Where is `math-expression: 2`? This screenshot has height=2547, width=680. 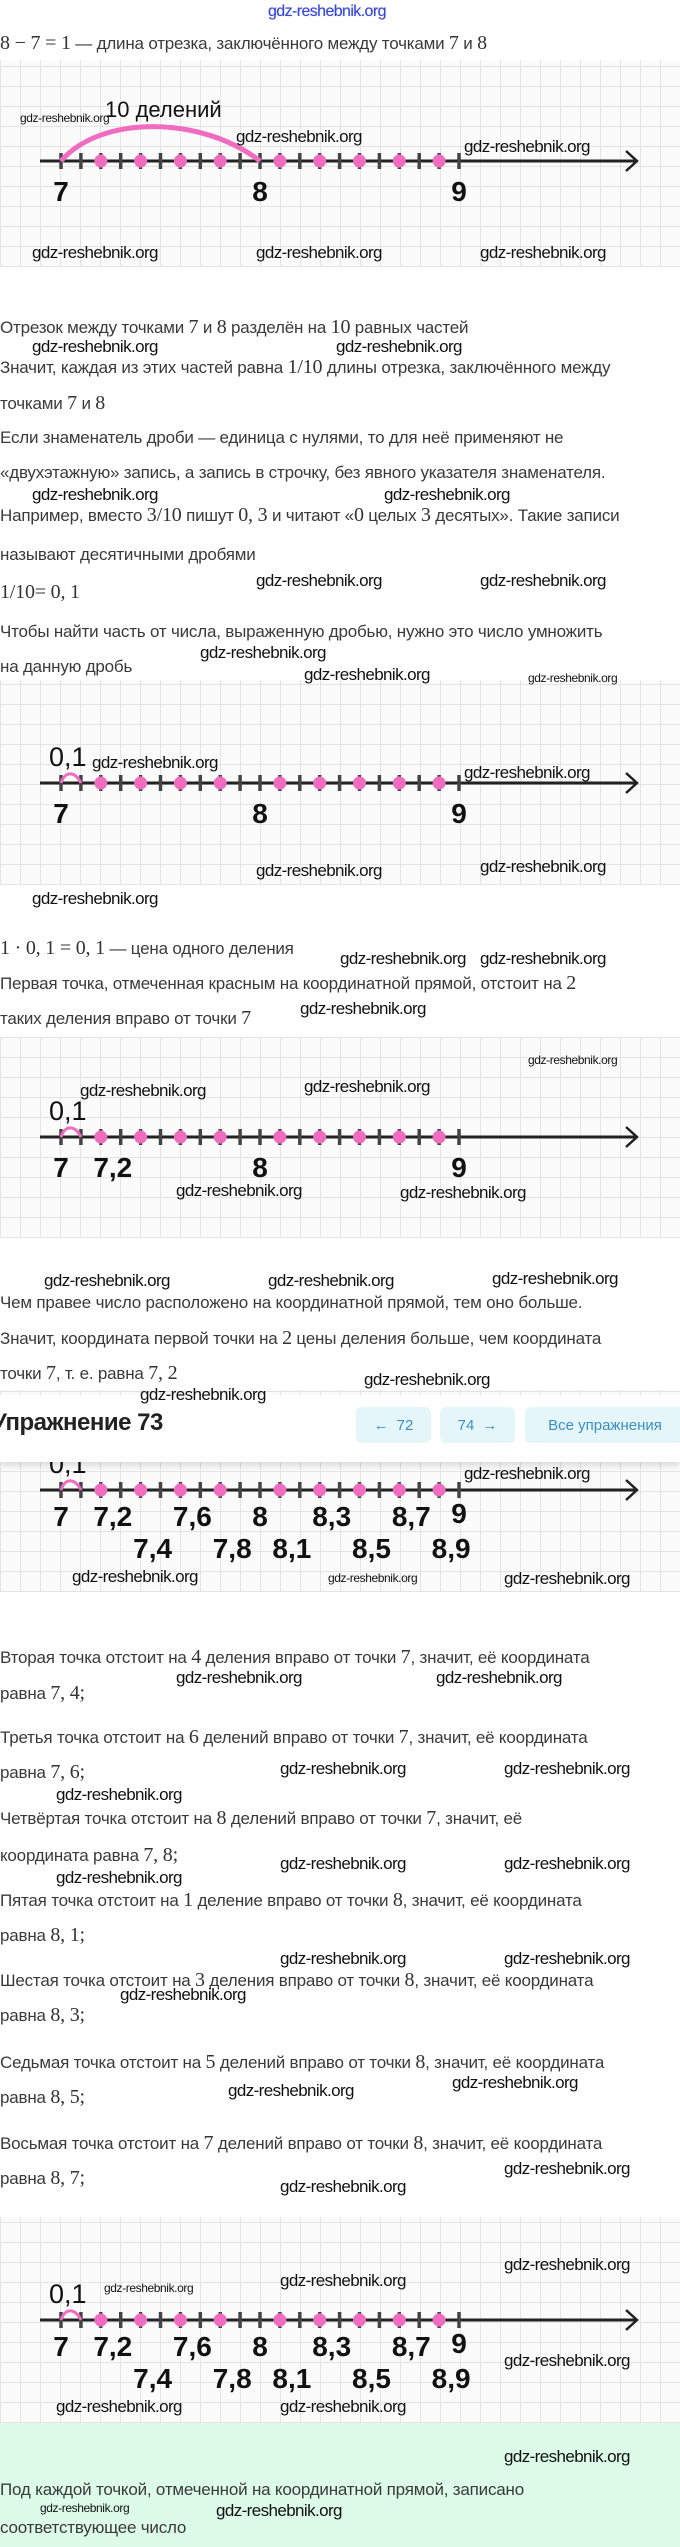 math-expression: 2 is located at coordinates (571, 983).